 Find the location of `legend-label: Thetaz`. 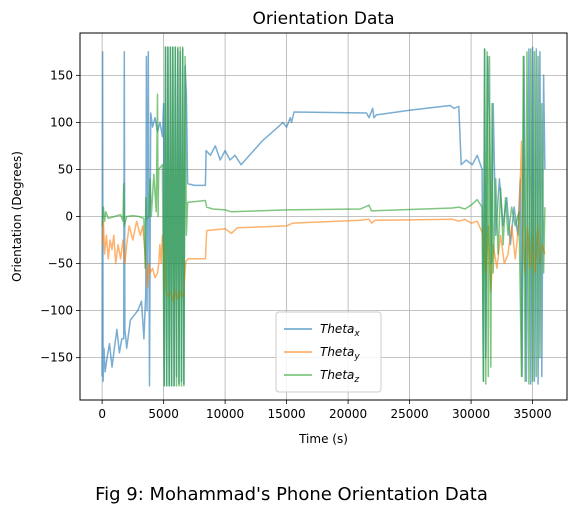

legend-label: Thetaz is located at coordinates (339, 376).